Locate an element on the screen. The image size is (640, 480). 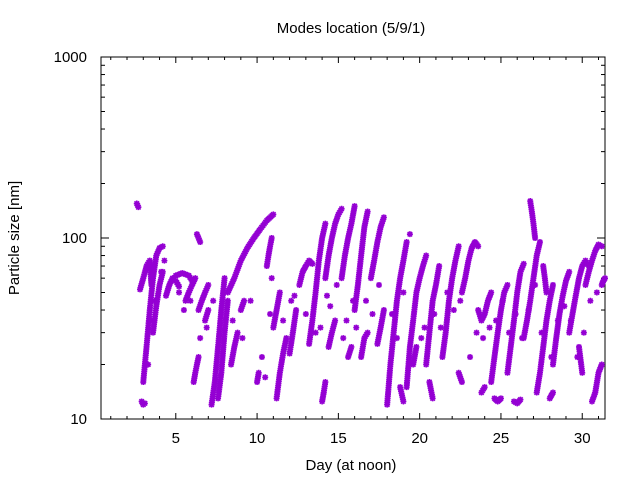
x-tick-label: 30 is located at coordinates (582, 438).